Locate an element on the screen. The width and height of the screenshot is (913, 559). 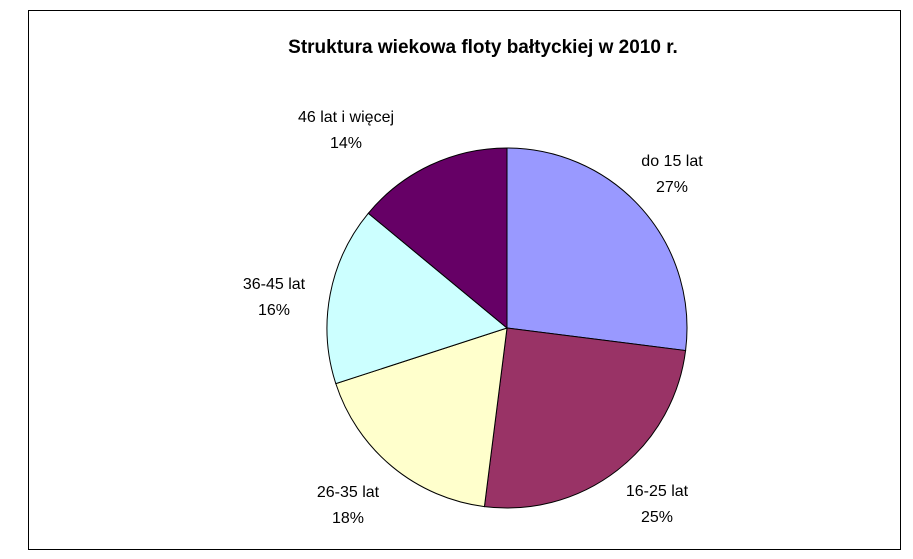
slice-category-label: 46 lat i więcej is located at coordinates (346, 117).